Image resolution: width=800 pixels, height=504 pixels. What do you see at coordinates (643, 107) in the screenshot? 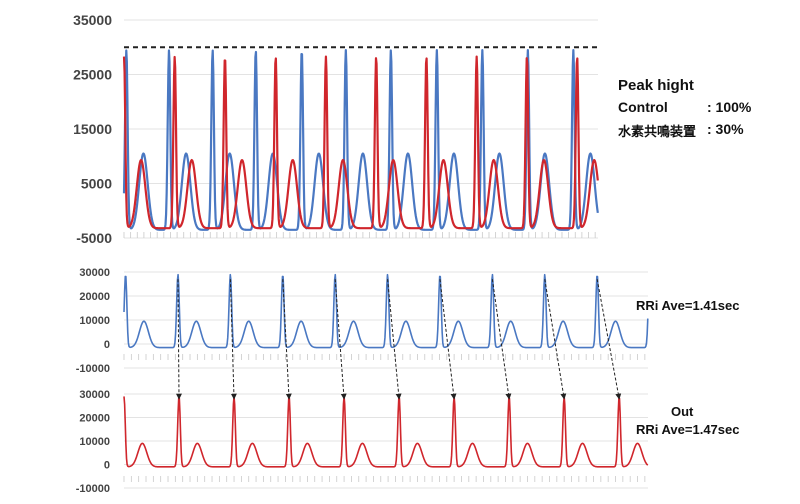
I see `control-label: Control` at bounding box center [643, 107].